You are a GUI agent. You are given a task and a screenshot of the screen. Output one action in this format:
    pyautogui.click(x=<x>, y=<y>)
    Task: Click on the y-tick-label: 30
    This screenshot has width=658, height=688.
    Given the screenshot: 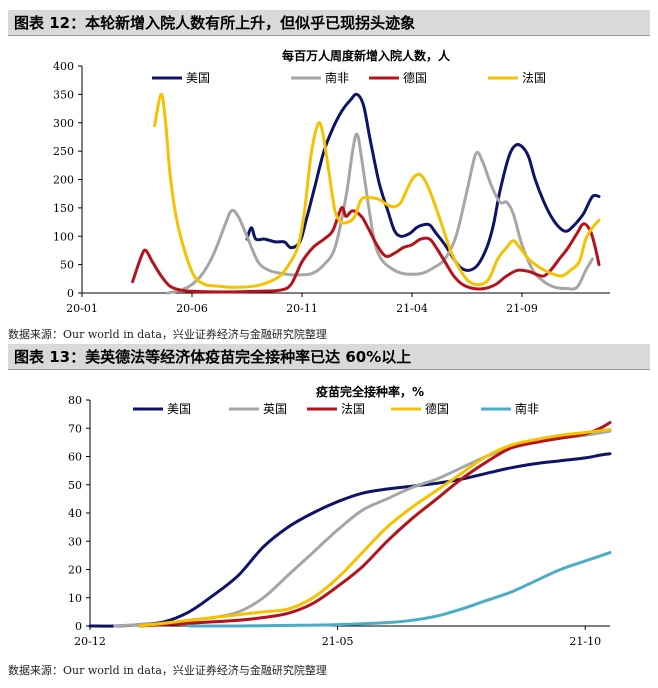 What is the action you would take?
    pyautogui.click(x=75, y=541)
    